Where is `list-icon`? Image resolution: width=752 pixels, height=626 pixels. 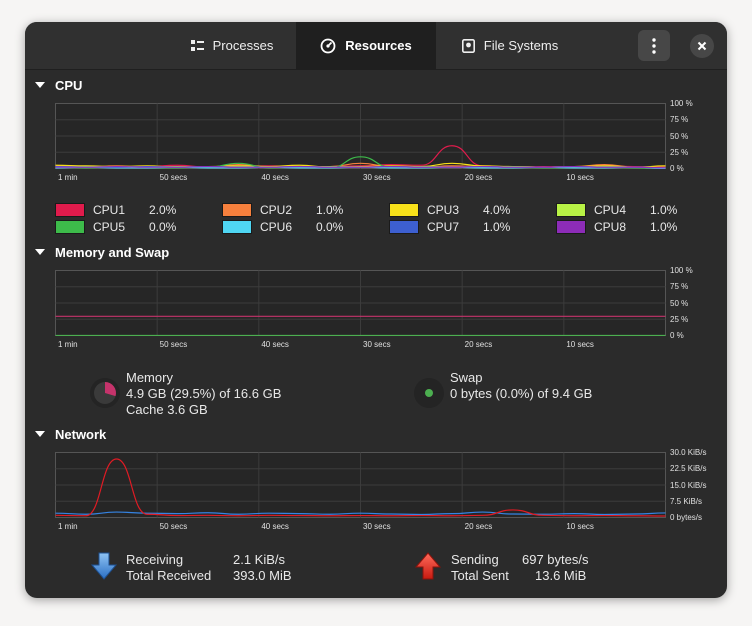 list-icon is located at coordinates (197, 45).